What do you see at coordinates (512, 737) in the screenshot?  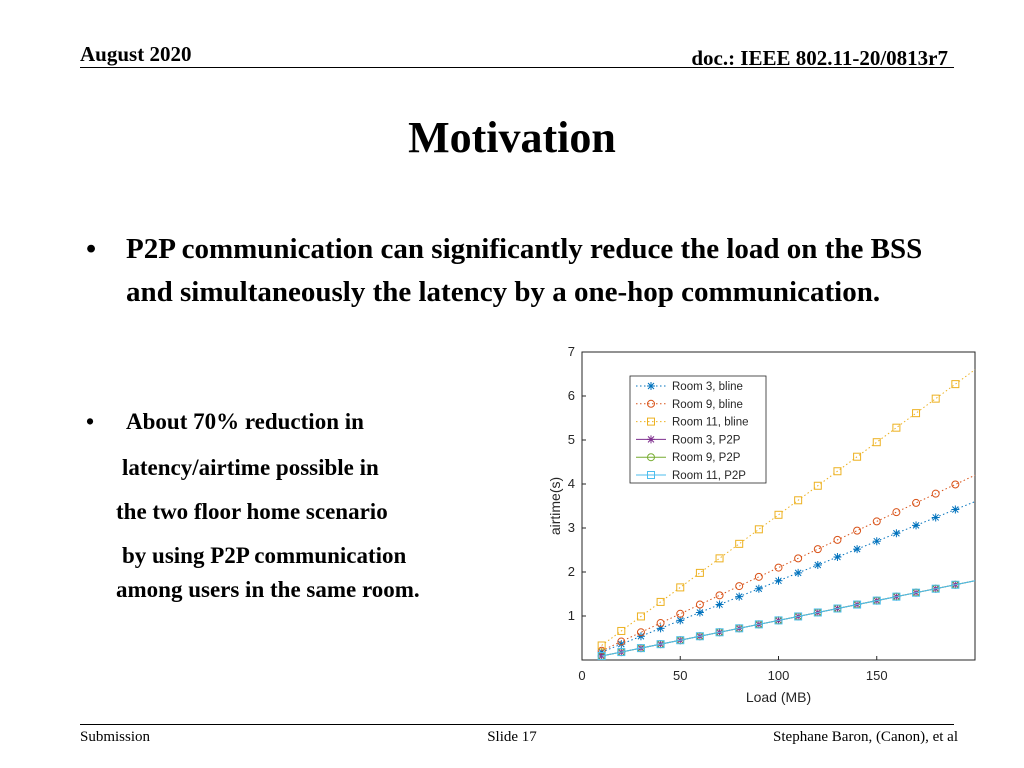 I see `footer-slide-number: Slide 17` at bounding box center [512, 737].